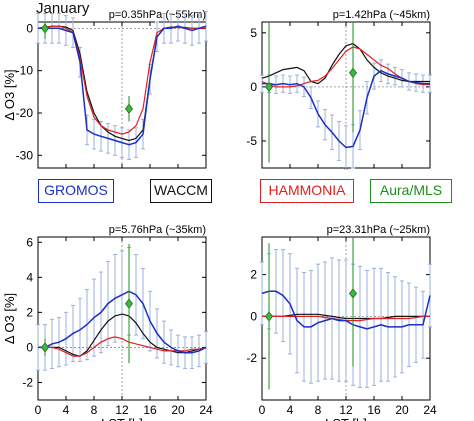 This screenshot has height=421, width=474. I want to click on y-tick-label: 6, so click(29, 242).